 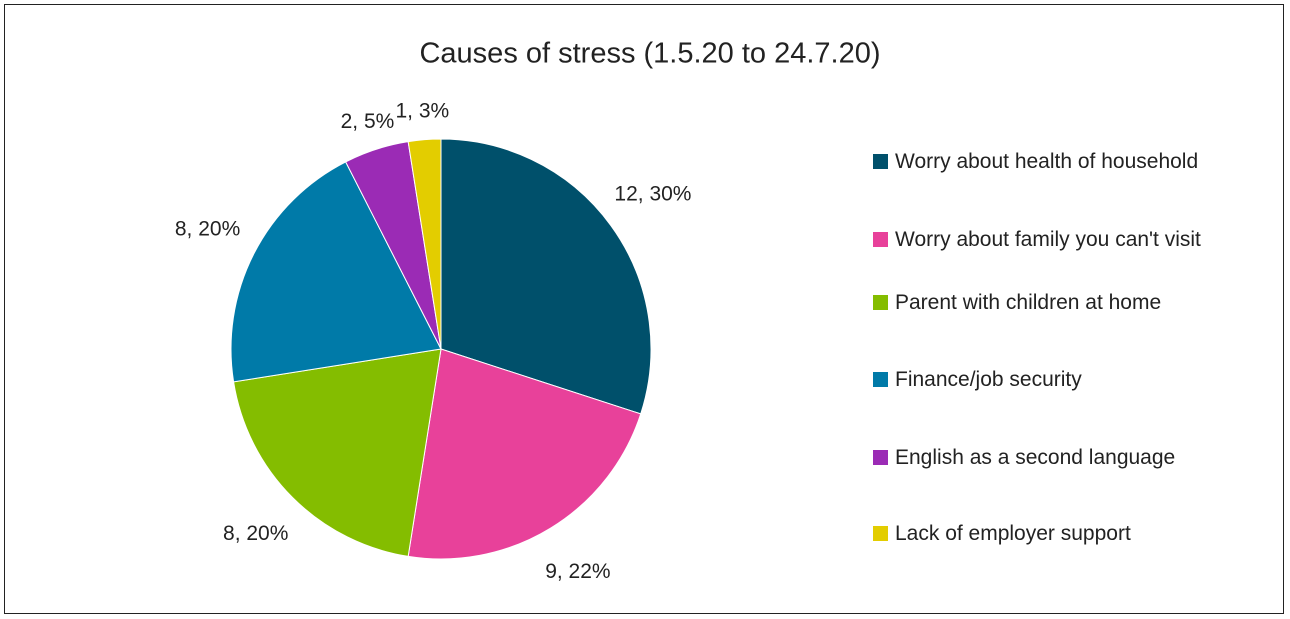 I want to click on legend-label: Lack of employer support, so click(x=1013, y=533).